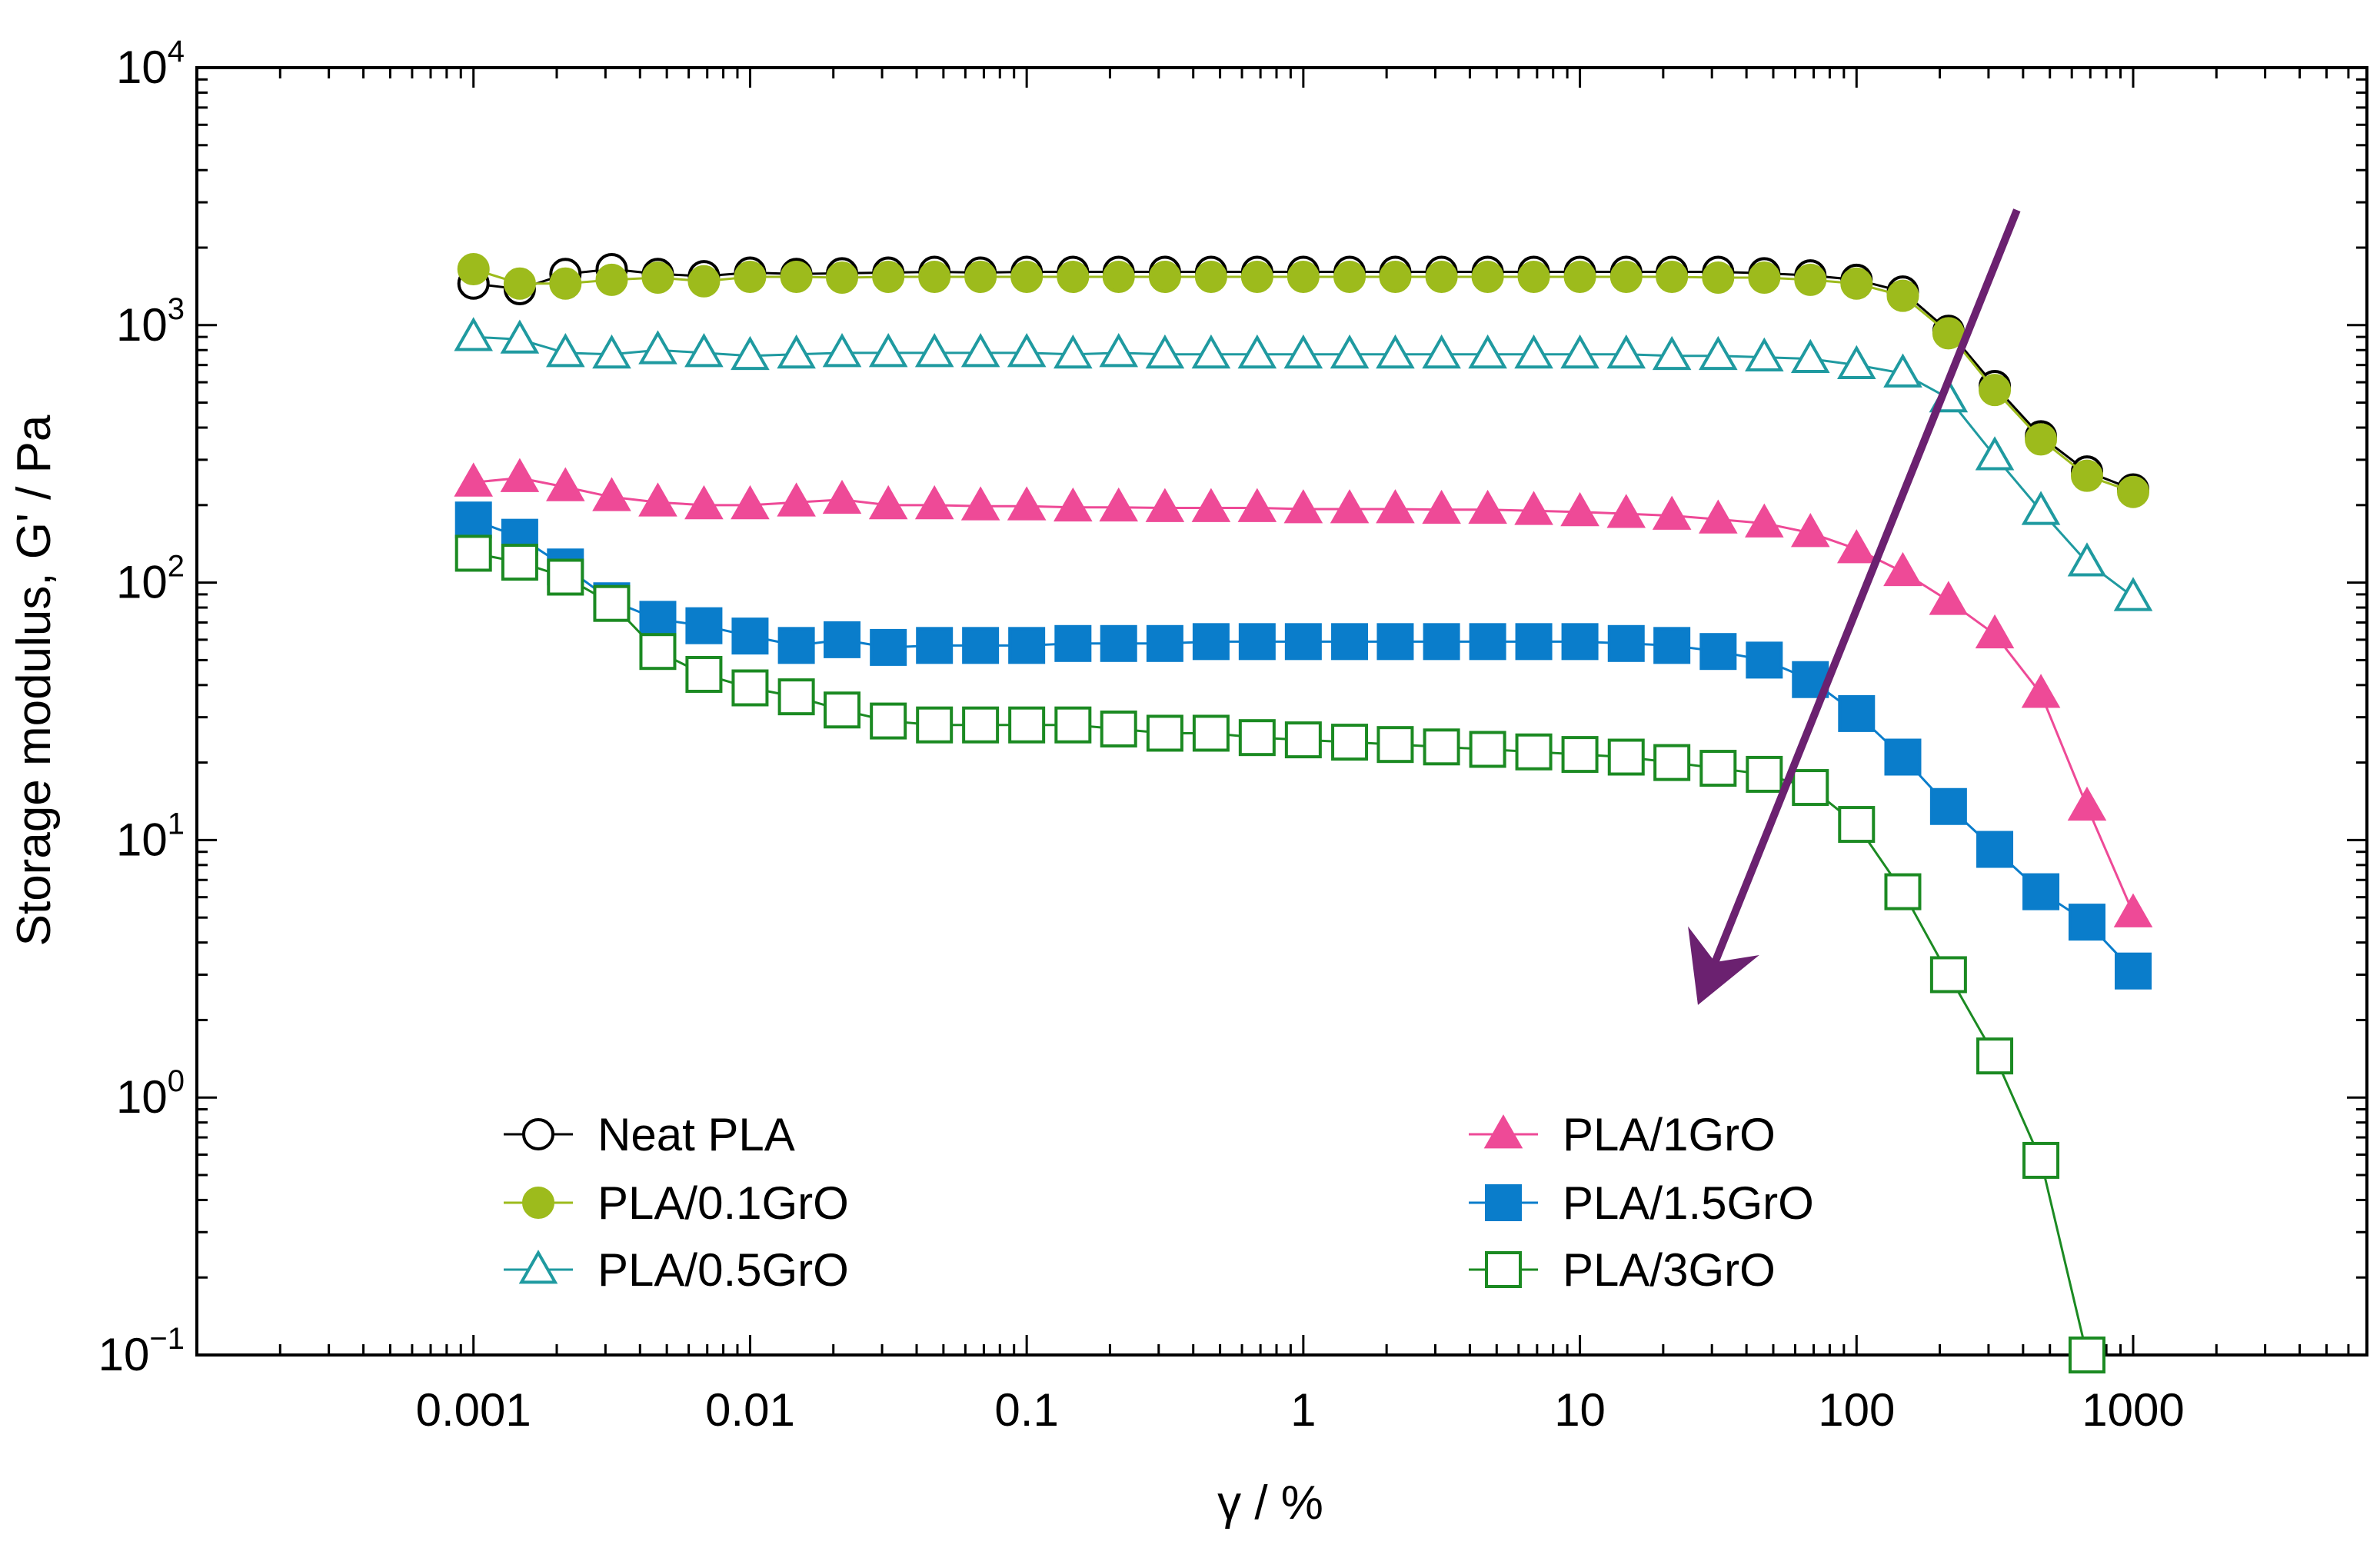  I want to click on y-tick-label: 10⁴, so click(150, 64).